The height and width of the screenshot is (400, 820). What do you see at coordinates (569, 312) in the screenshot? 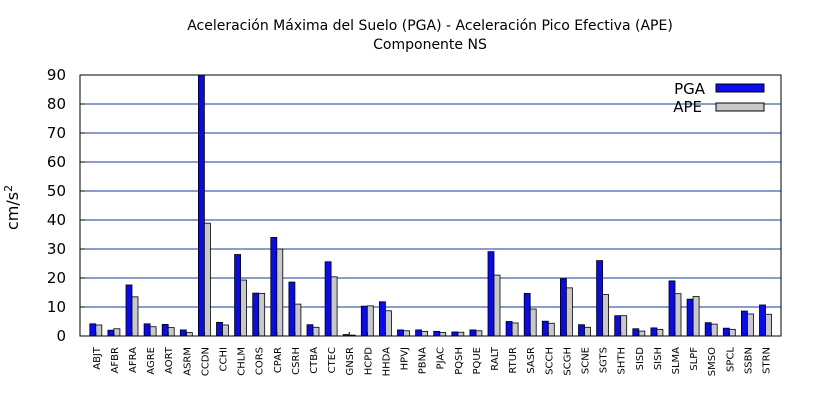
I see `bar-ape-scgh` at bounding box center [569, 312].